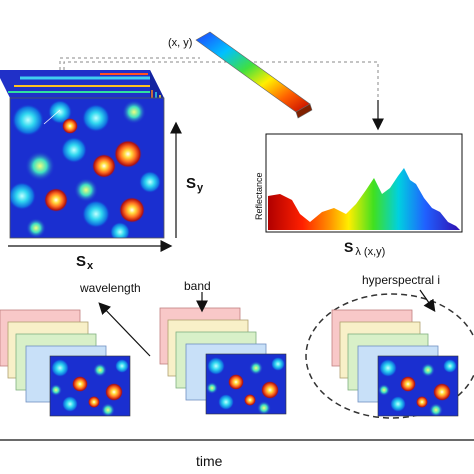 The width and height of the screenshot is (474, 474). What do you see at coordinates (180, 43) in the screenshot?
I see `pixel-label: (x, y)` at bounding box center [180, 43].